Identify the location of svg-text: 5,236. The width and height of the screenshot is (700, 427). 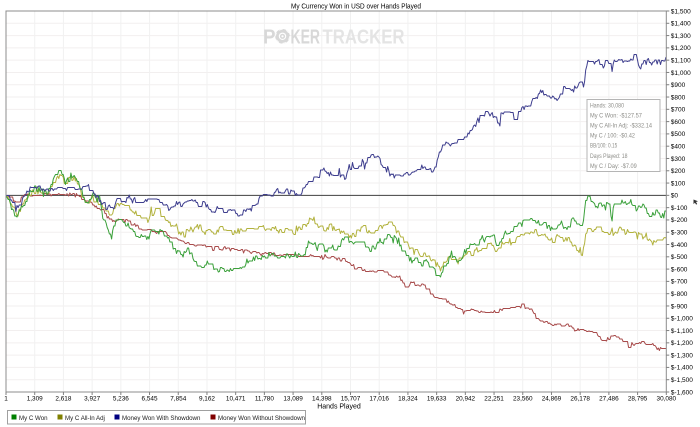
(121, 399).